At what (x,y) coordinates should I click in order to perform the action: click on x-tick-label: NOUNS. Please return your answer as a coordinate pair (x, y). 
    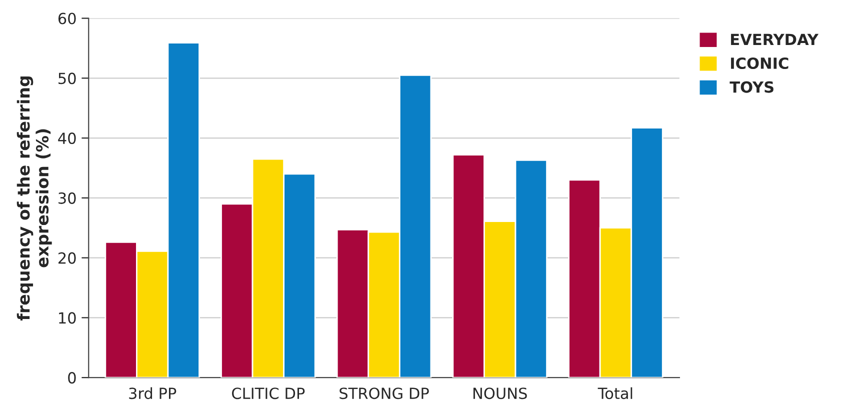
    Looking at the image, I should click on (500, 394).